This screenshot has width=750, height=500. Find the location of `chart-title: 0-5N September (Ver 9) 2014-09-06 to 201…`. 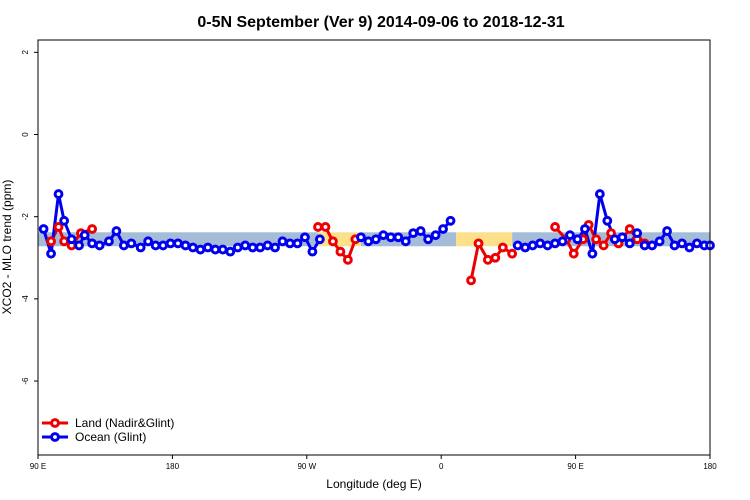

chart-title: 0-5N September (Ver 9) 2014-09-06 to 201… is located at coordinates (380, 22).